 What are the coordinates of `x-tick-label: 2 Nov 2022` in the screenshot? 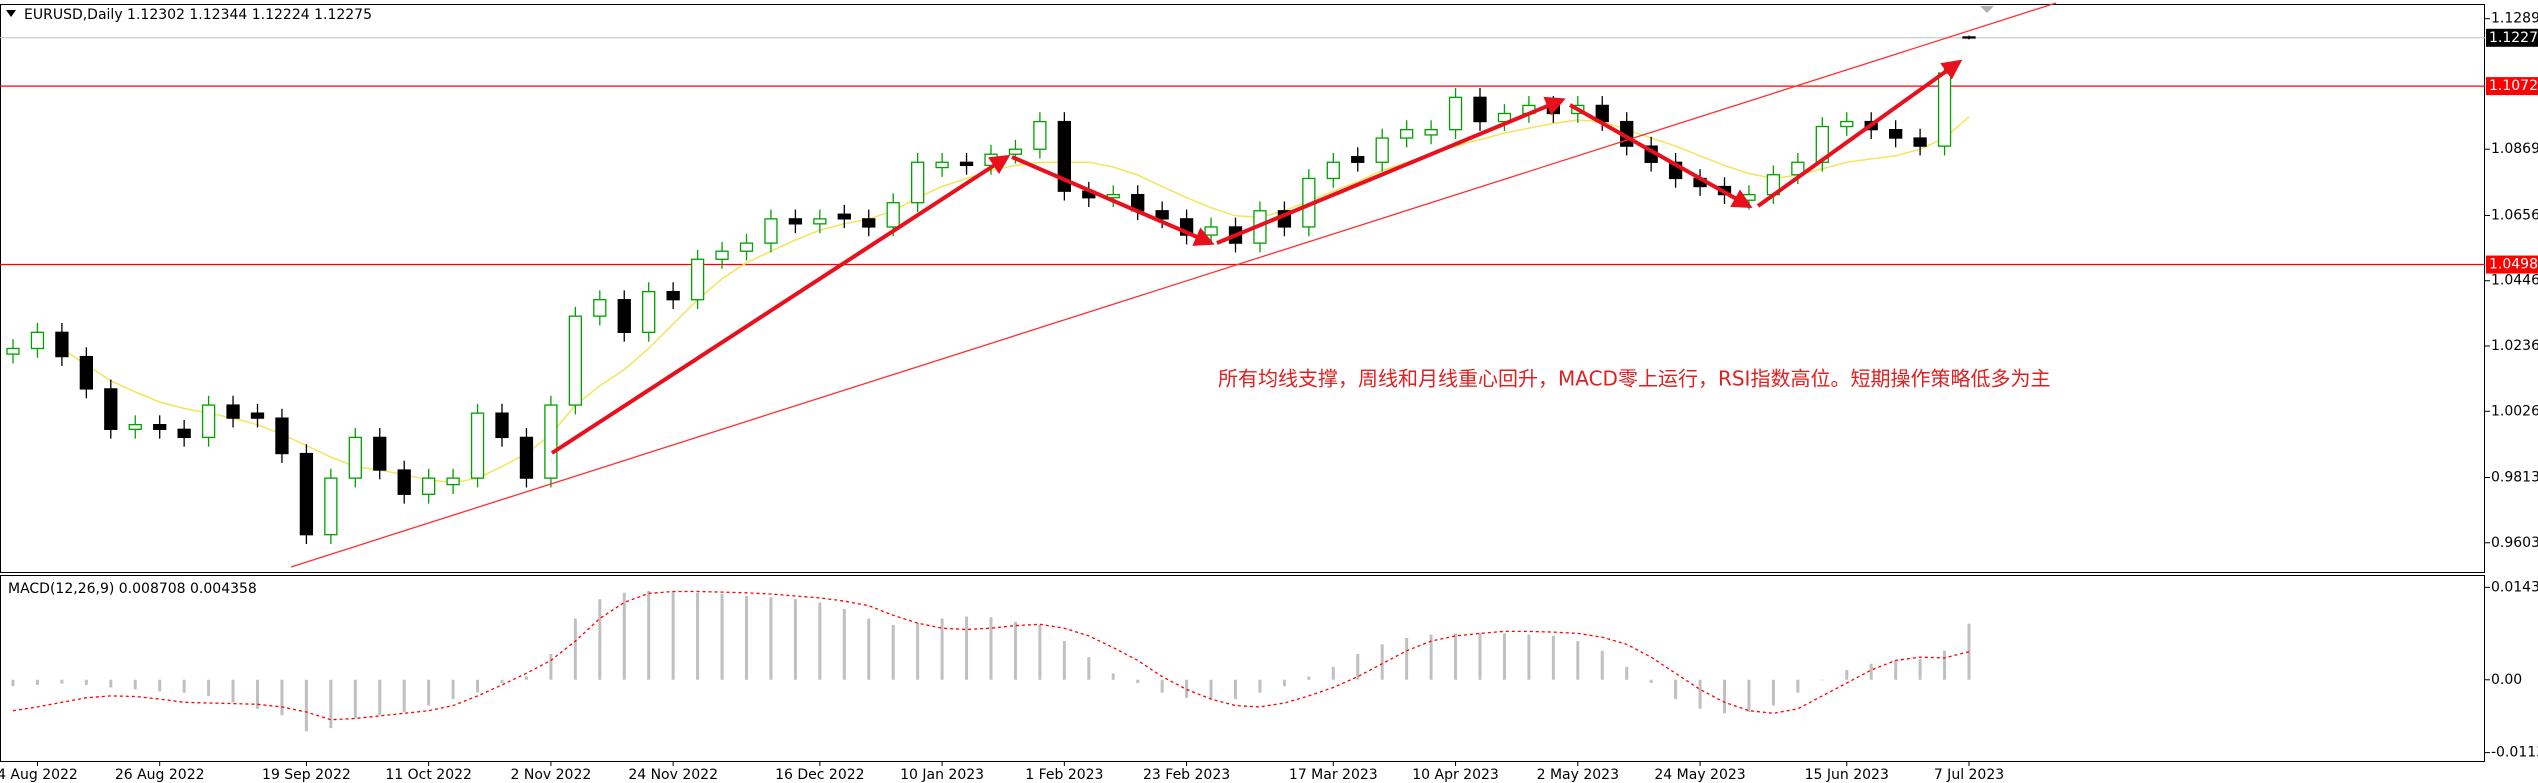 It's located at (551, 775).